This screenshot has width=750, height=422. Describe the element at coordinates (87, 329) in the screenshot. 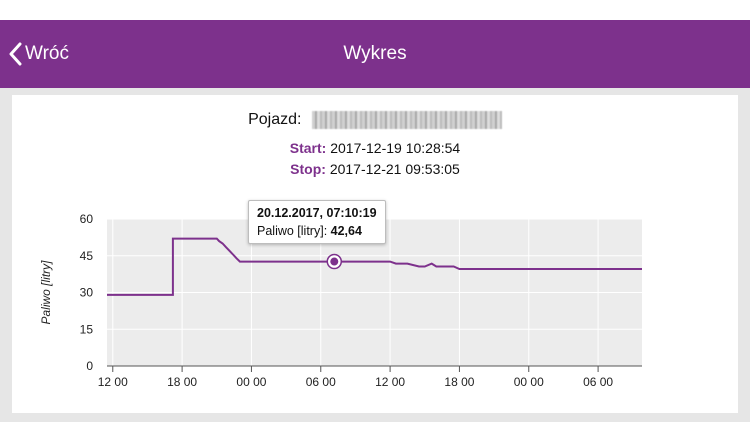

I see `y-tick-label: 15` at that location.